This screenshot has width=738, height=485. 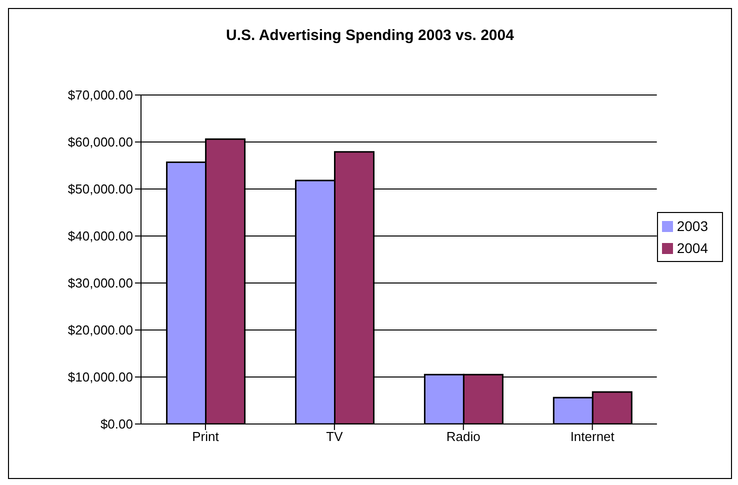 What do you see at coordinates (592, 436) in the screenshot?
I see `x-tick-label: Internet` at bounding box center [592, 436].